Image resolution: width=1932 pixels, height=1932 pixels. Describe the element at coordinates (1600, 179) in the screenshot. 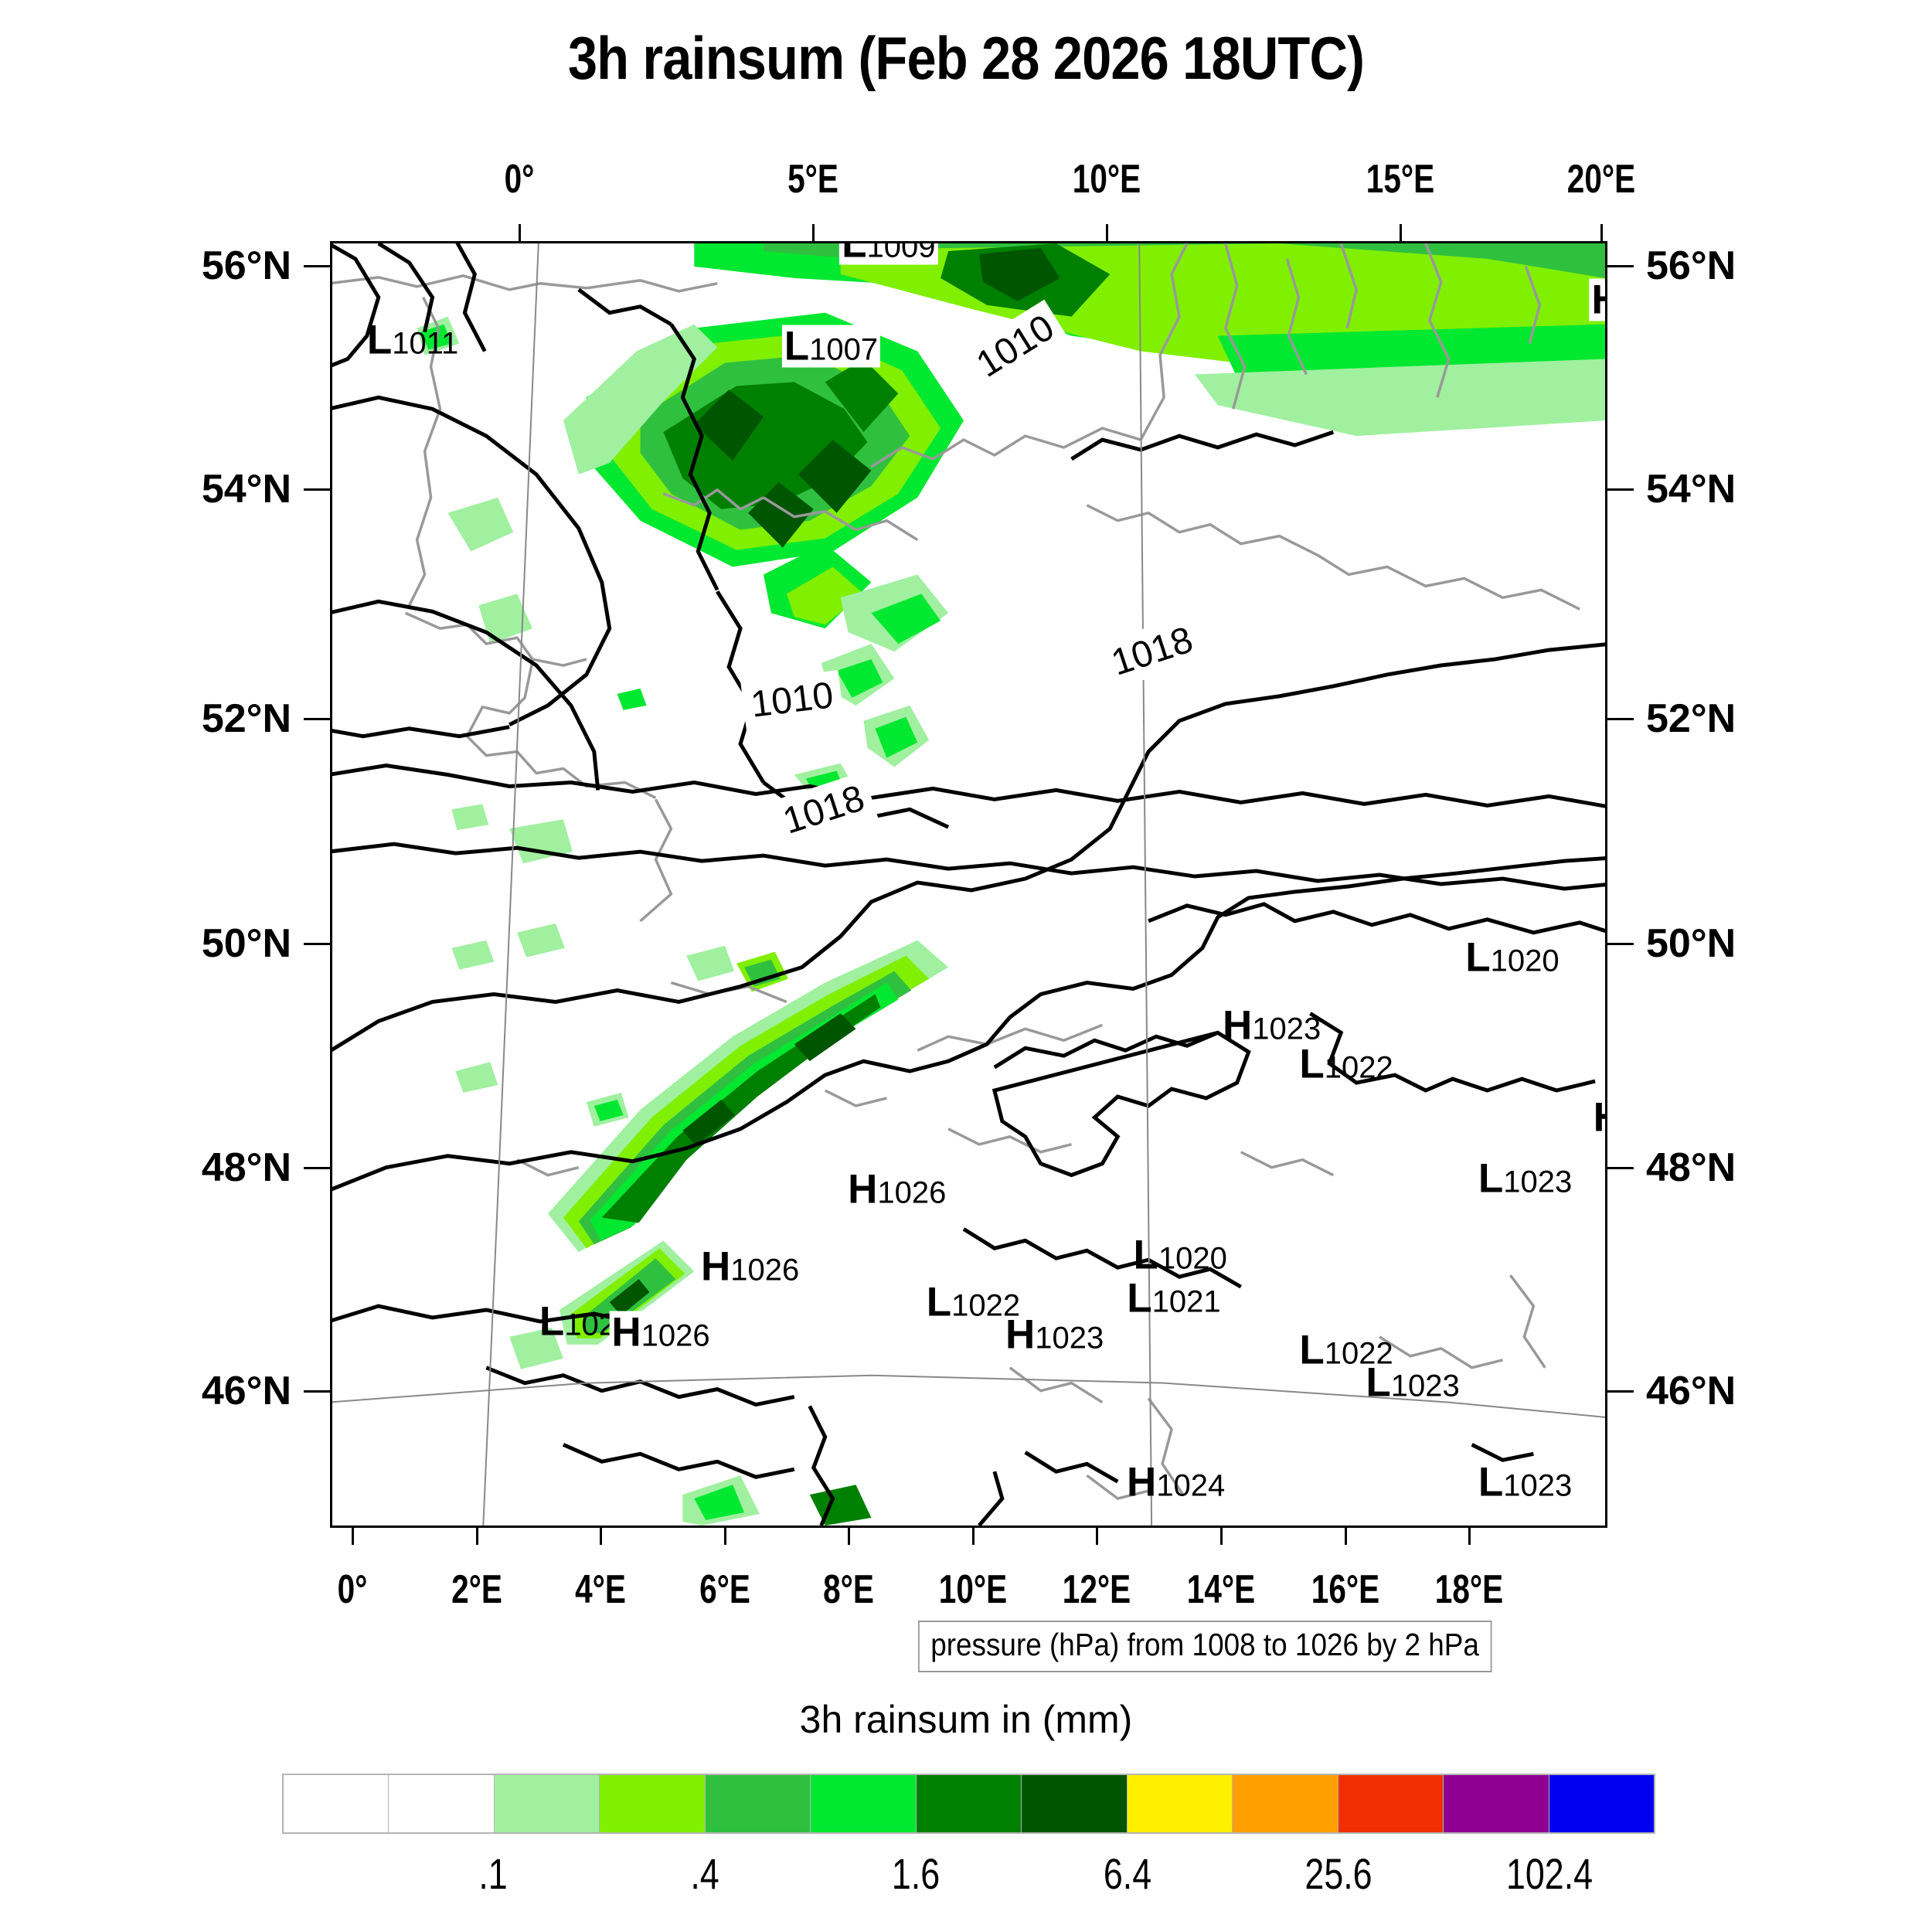

I see `lon-label-top-4: 20°E` at that location.